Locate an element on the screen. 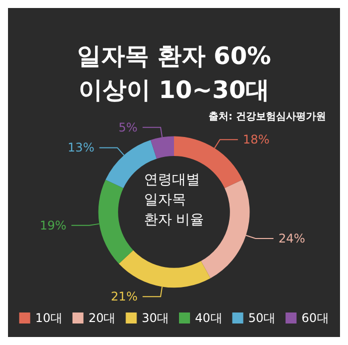  legend-label: 60대 is located at coordinates (315, 318).